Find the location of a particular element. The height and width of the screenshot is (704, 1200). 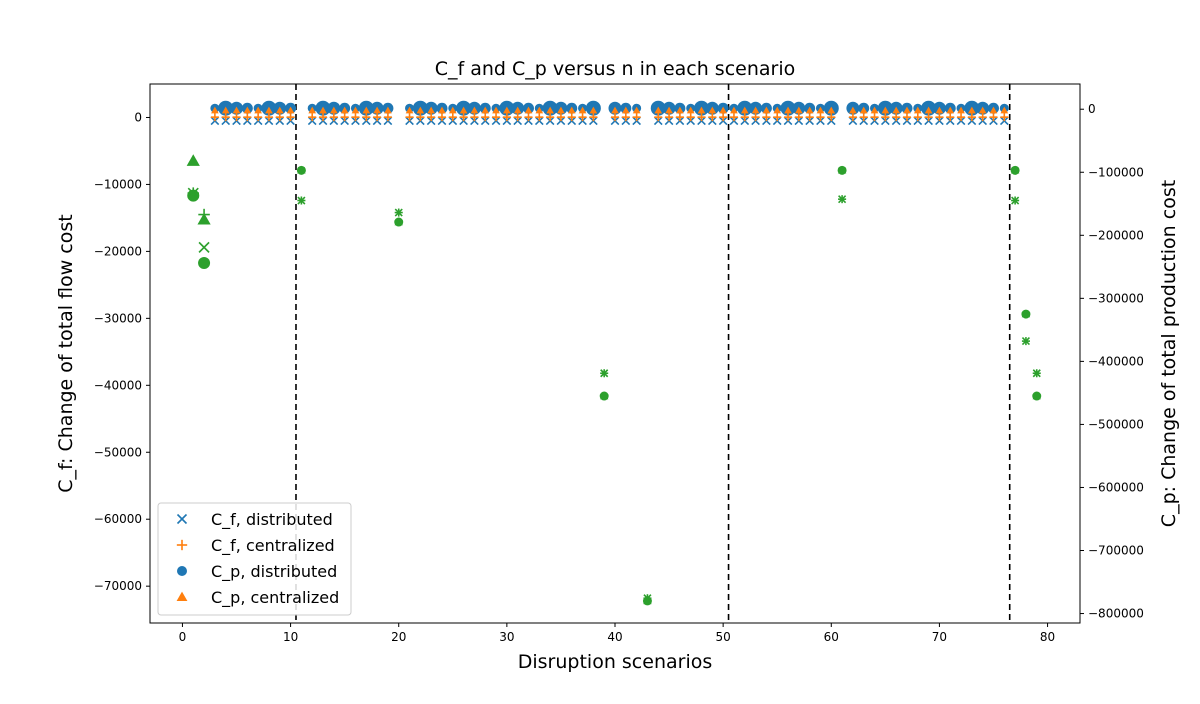

chart-title: C_f and C_p versus n in each scenario is located at coordinates (615, 69).